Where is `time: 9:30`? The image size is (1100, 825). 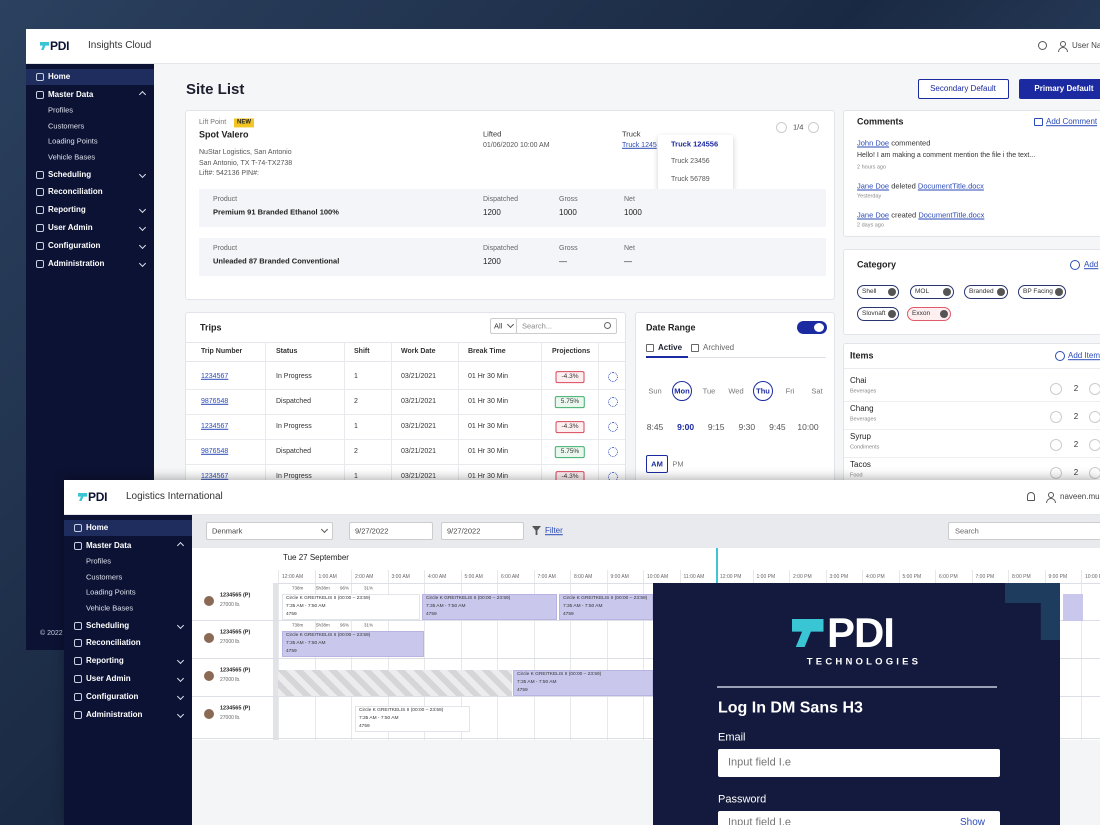 time: 9:30 is located at coordinates (747, 426).